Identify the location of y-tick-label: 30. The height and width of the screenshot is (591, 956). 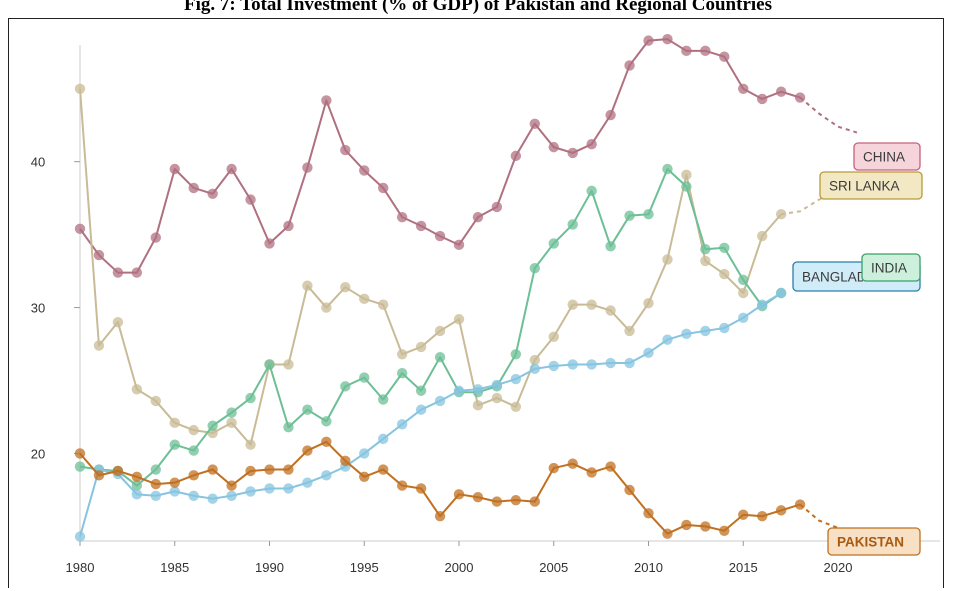
(38, 308).